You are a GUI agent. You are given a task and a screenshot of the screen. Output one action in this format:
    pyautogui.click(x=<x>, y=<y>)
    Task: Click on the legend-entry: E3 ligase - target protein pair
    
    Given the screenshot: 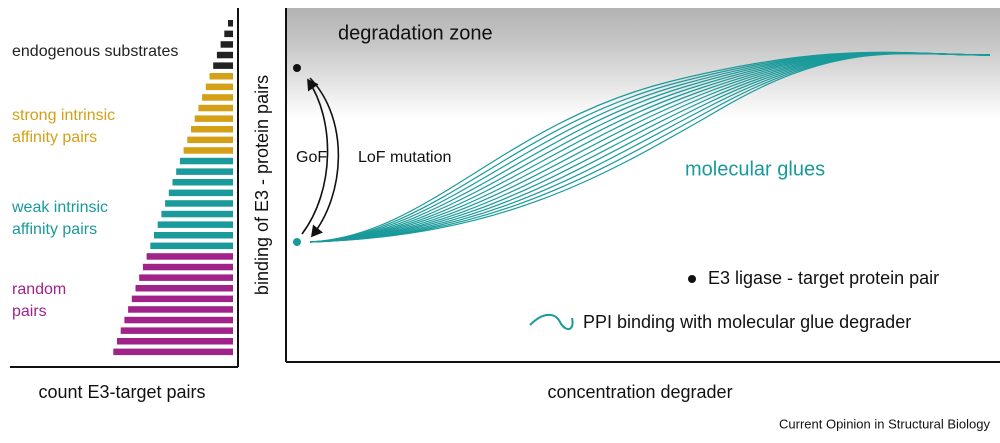 What is the action you would take?
    pyautogui.click(x=823, y=278)
    